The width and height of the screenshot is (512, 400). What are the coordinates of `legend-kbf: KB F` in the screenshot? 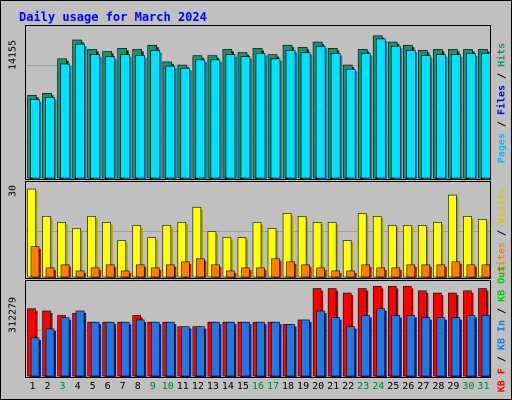 It's located at (502, 380).